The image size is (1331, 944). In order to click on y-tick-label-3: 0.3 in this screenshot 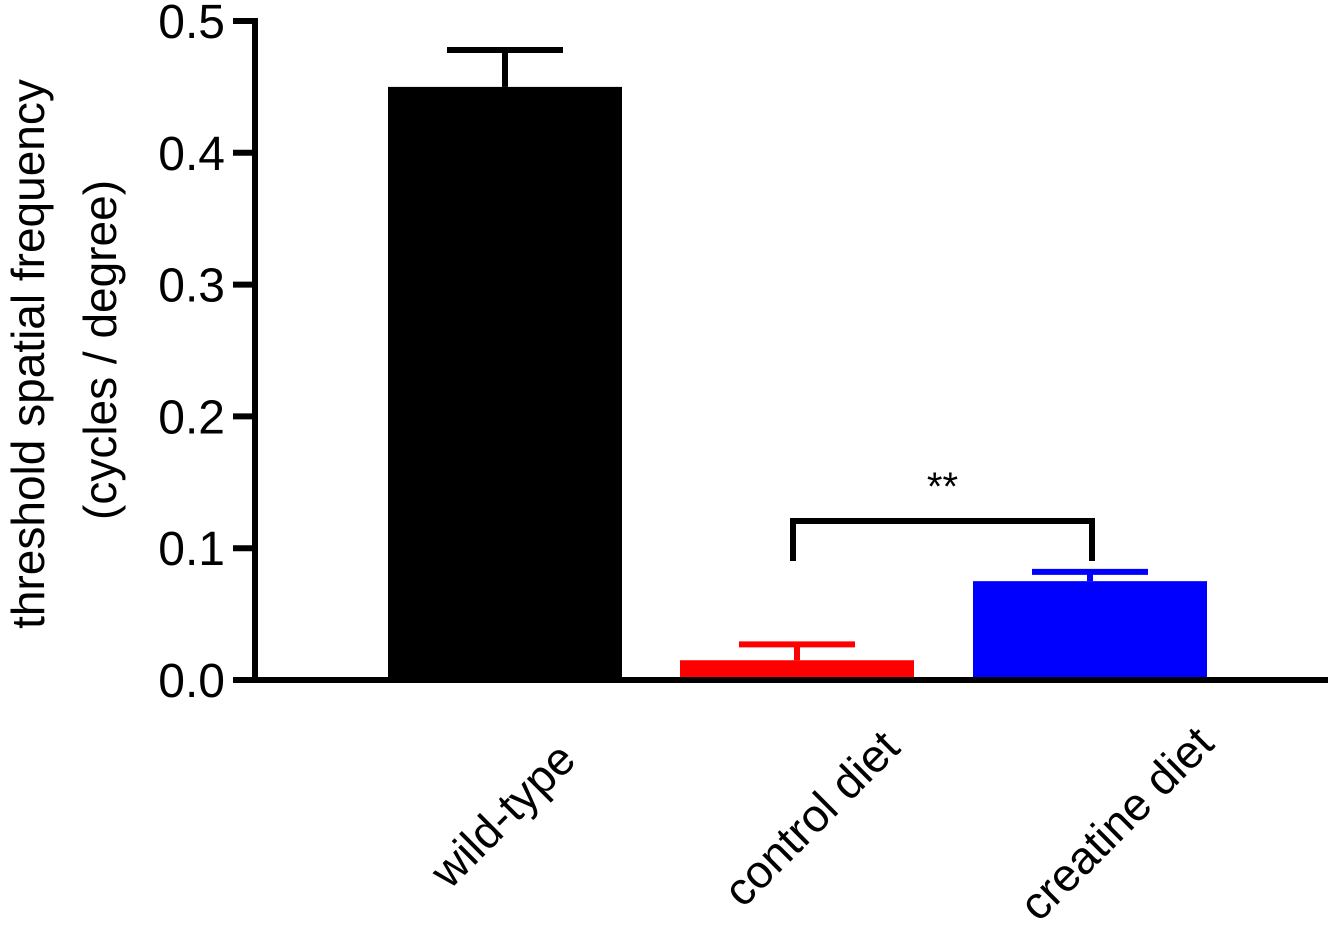, I will do `click(191, 286)`.